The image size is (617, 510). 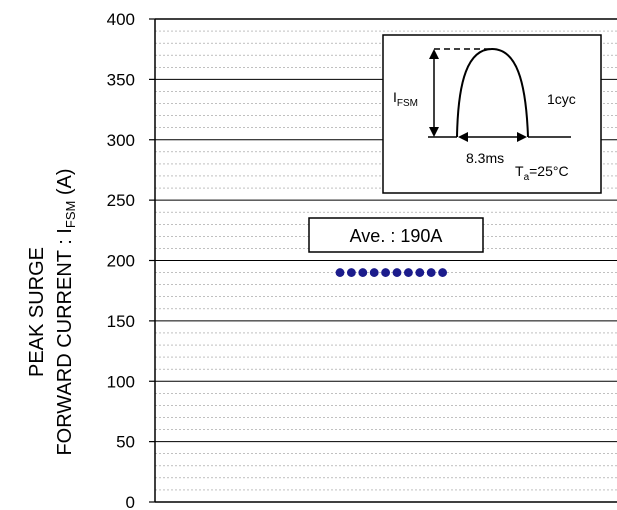 I want to click on y-tick-label: 400, so click(x=121, y=19).